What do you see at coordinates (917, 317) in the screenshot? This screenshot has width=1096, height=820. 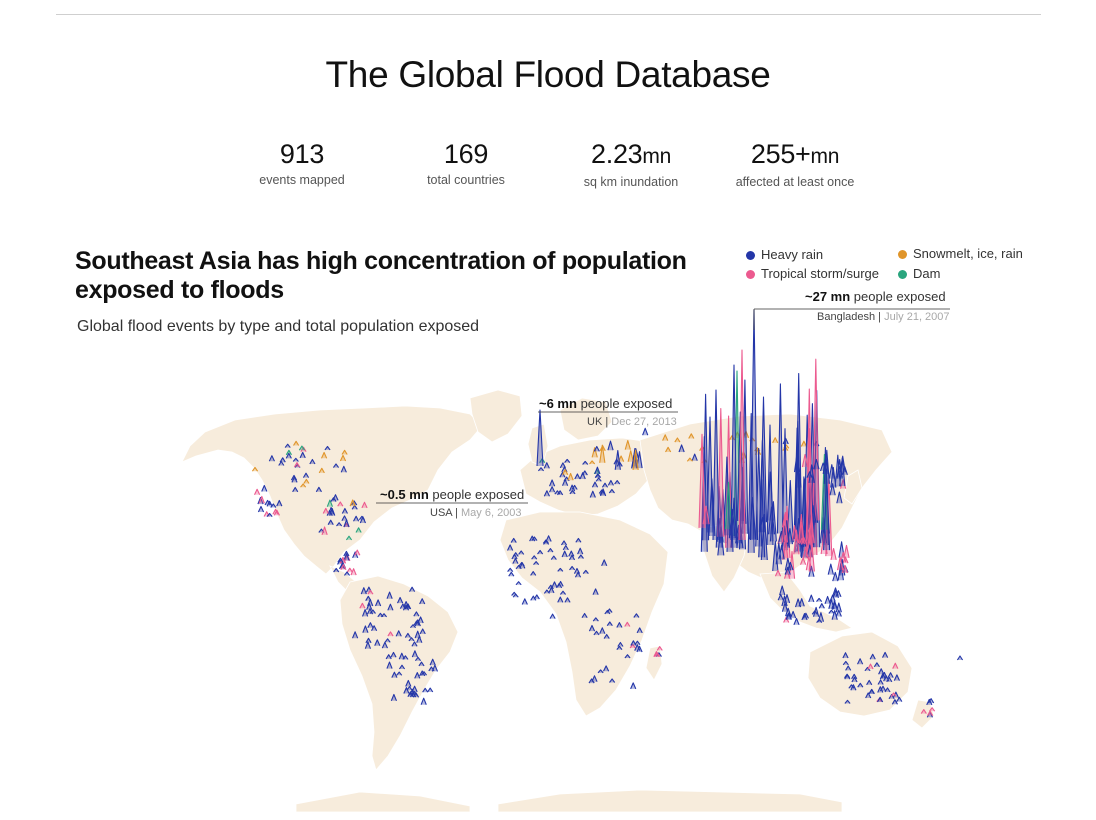 I see `annotation-date: July 21, 2007` at bounding box center [917, 317].